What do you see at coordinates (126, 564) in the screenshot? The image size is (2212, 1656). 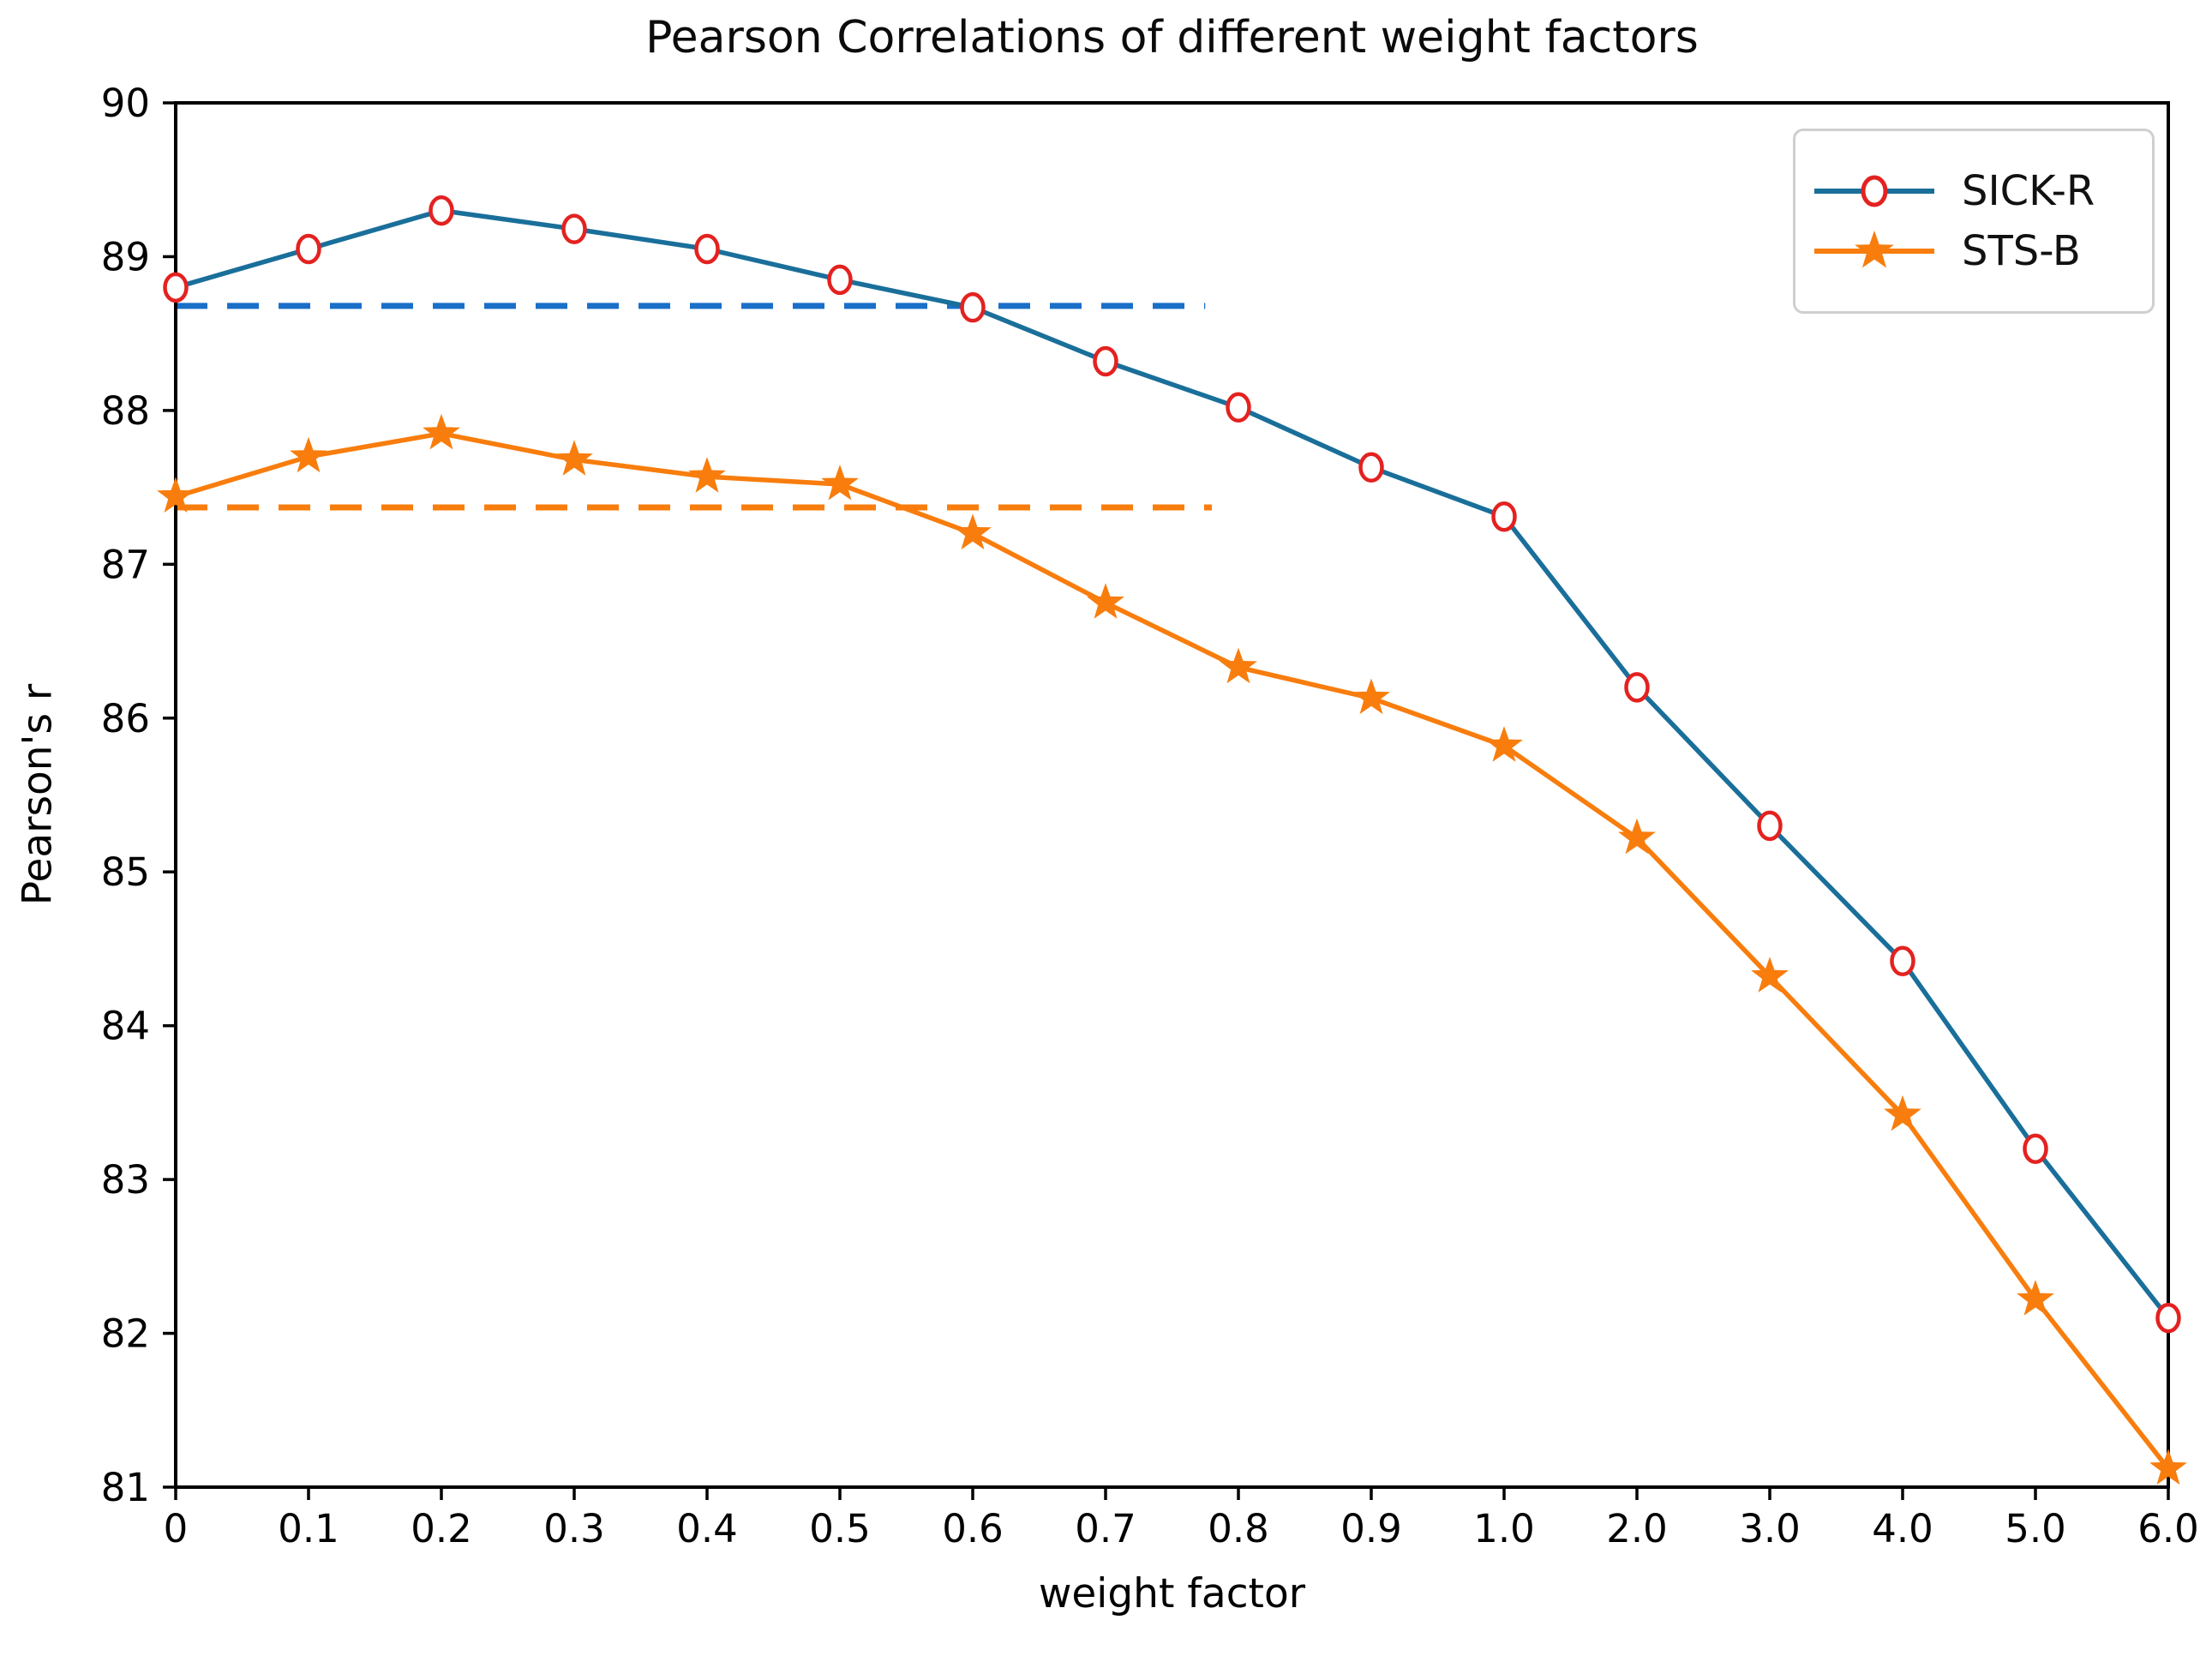 I see `y-tick-label: 87` at bounding box center [126, 564].